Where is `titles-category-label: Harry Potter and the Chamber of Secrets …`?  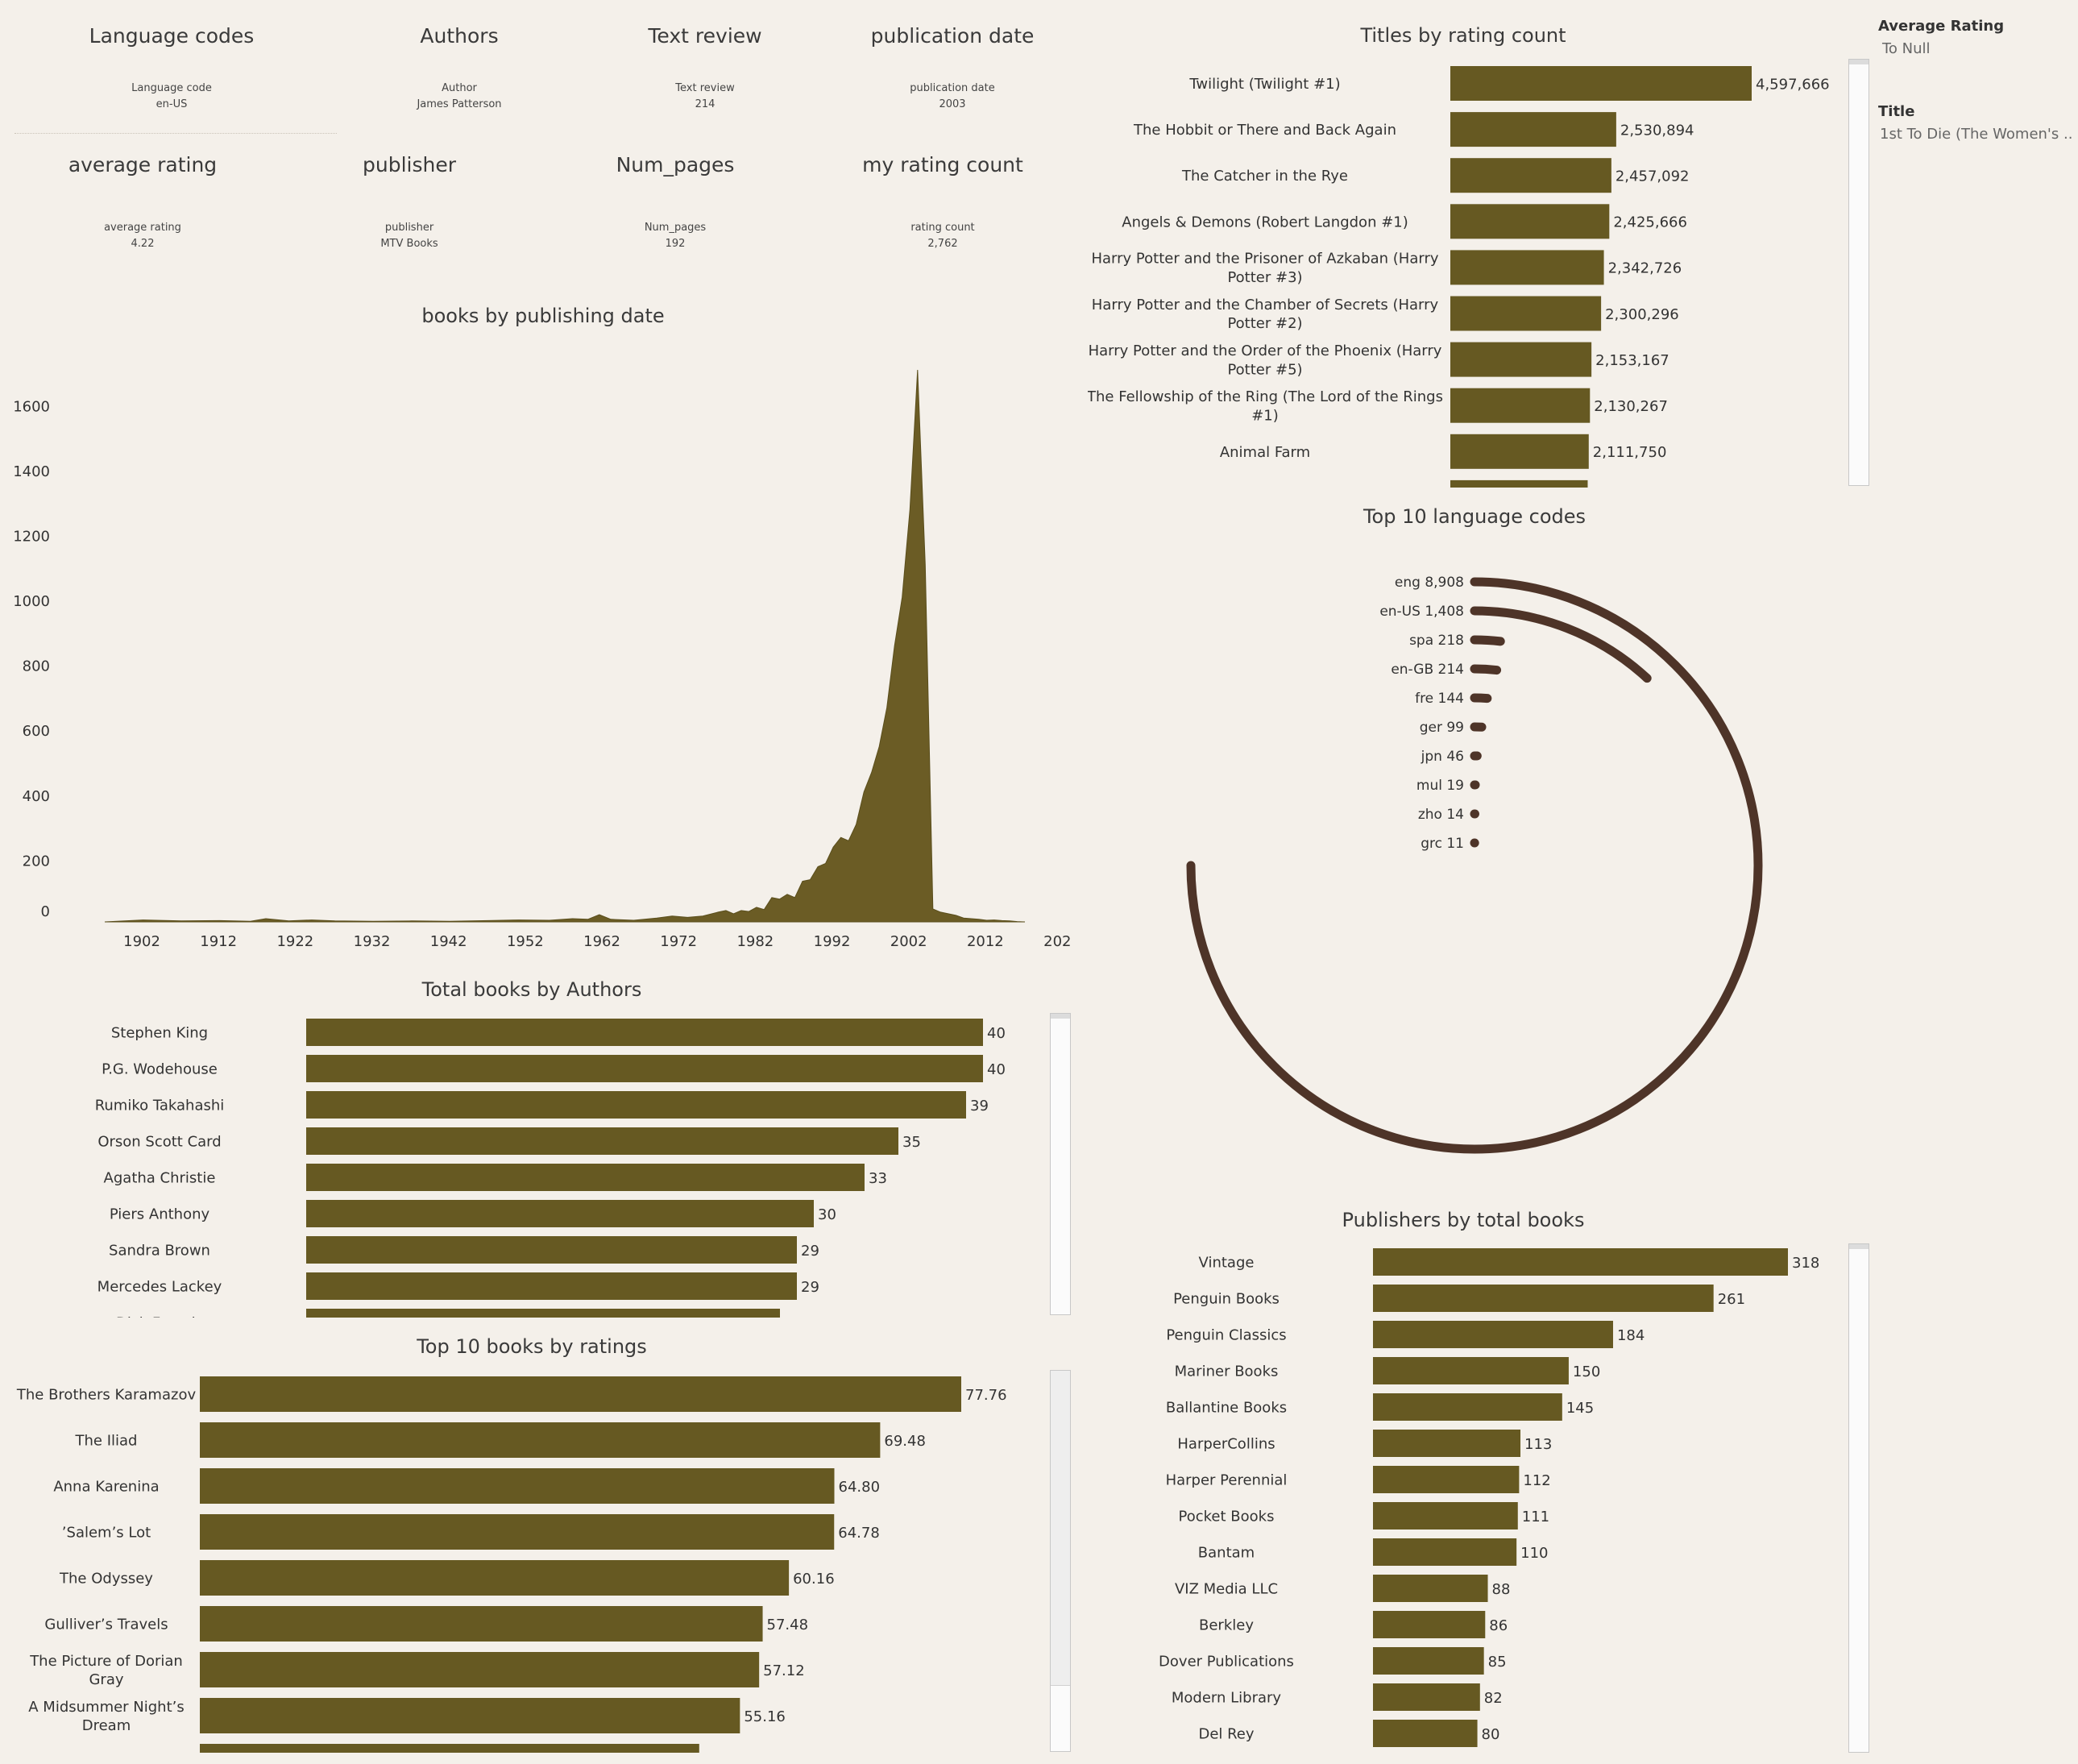 titles-category-label: Harry Potter and the Chamber of Secrets … is located at coordinates (1265, 305).